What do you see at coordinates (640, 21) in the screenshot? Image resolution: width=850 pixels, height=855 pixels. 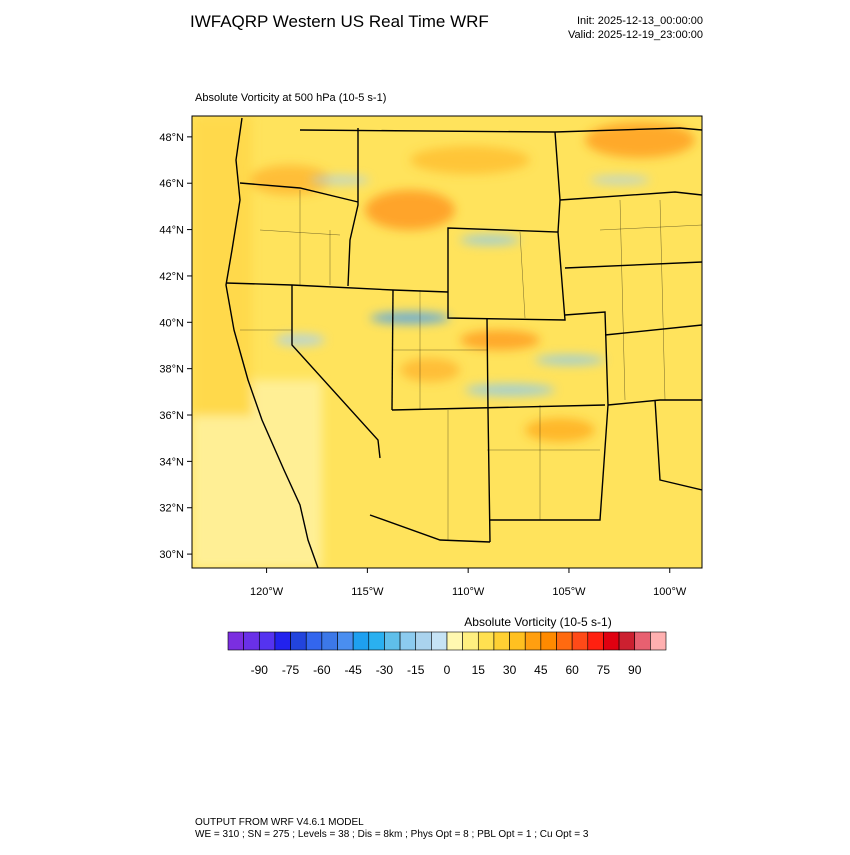 I see `init-time: Init: 2025-12-13_00:00:00` at bounding box center [640, 21].